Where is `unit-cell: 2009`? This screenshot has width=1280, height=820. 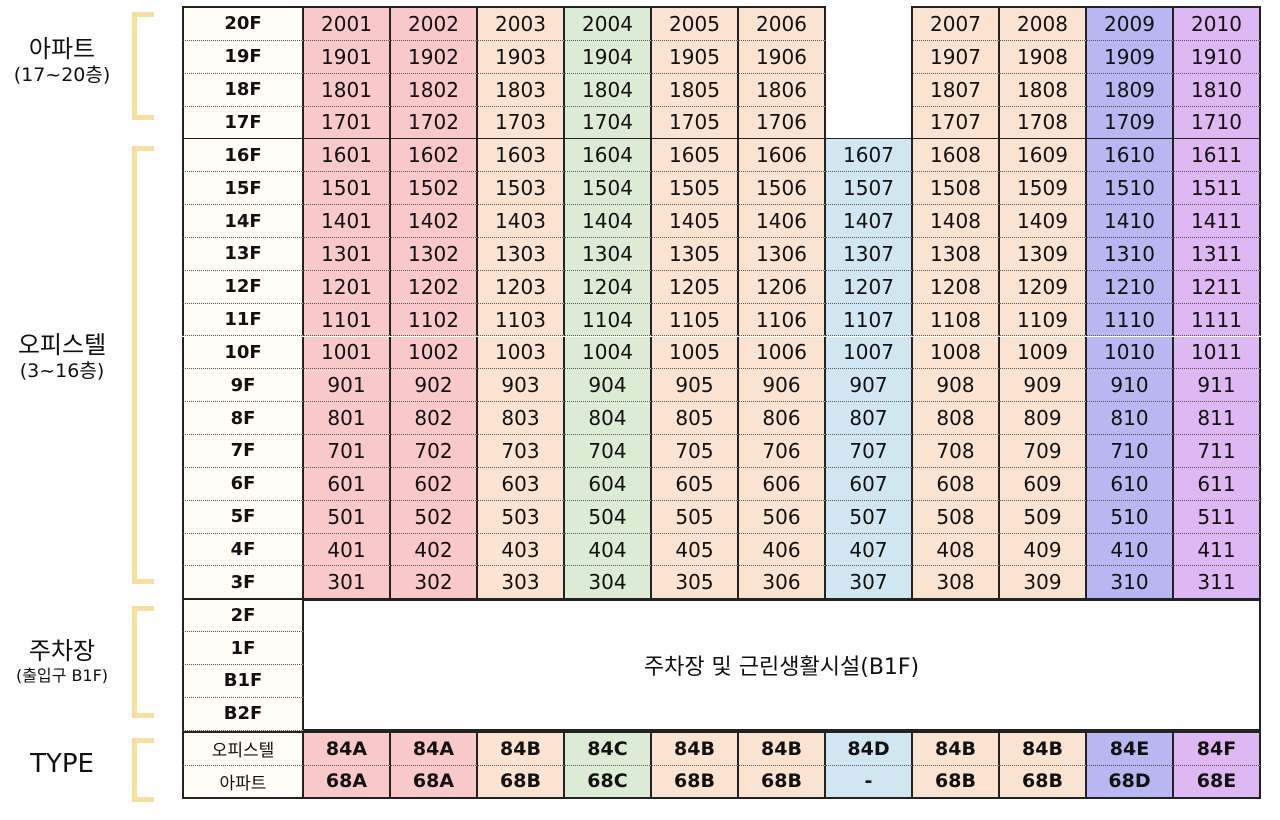 unit-cell: 2009 is located at coordinates (1130, 24).